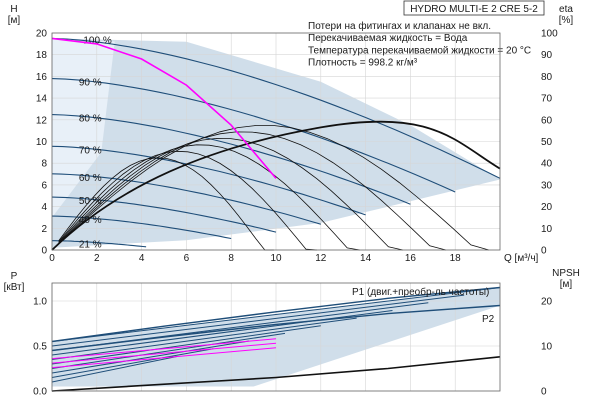  What do you see at coordinates (90, 220) in the screenshot?
I see `speed-curve-label: 40 %` at bounding box center [90, 220].